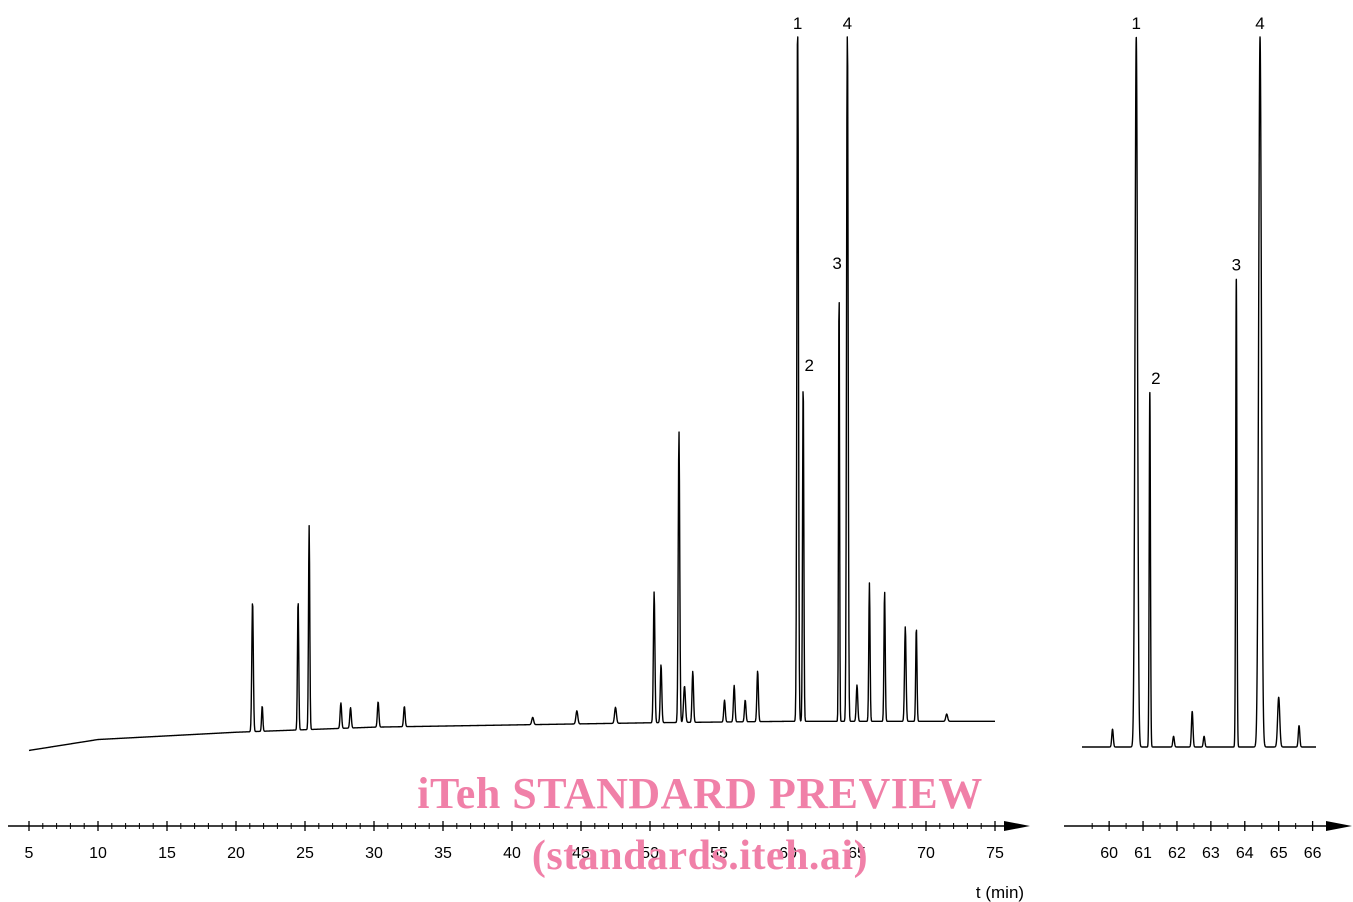  I want to click on watermark-url: (standards.iteh.ai), so click(700, 856).